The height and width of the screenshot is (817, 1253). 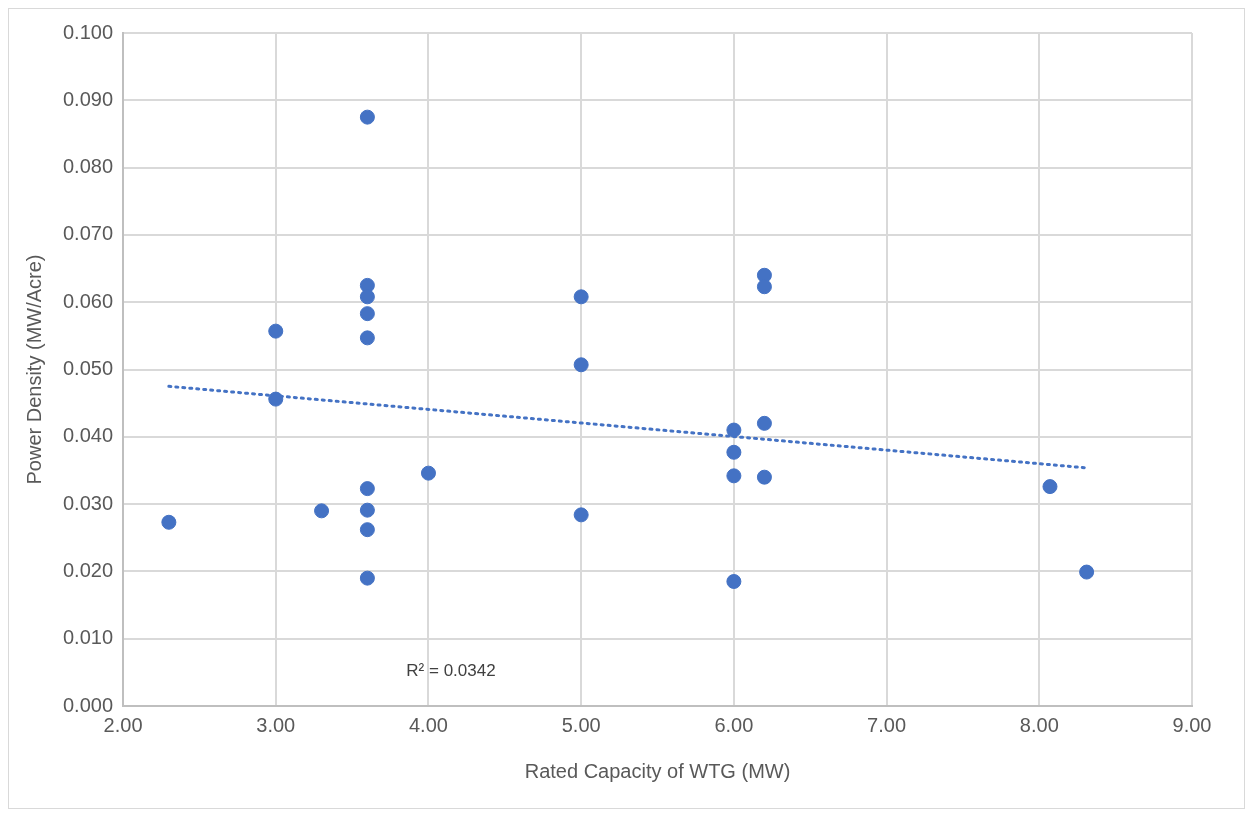 What do you see at coordinates (1039, 724) in the screenshot?
I see `x-tick-label: 8.00` at bounding box center [1039, 724].